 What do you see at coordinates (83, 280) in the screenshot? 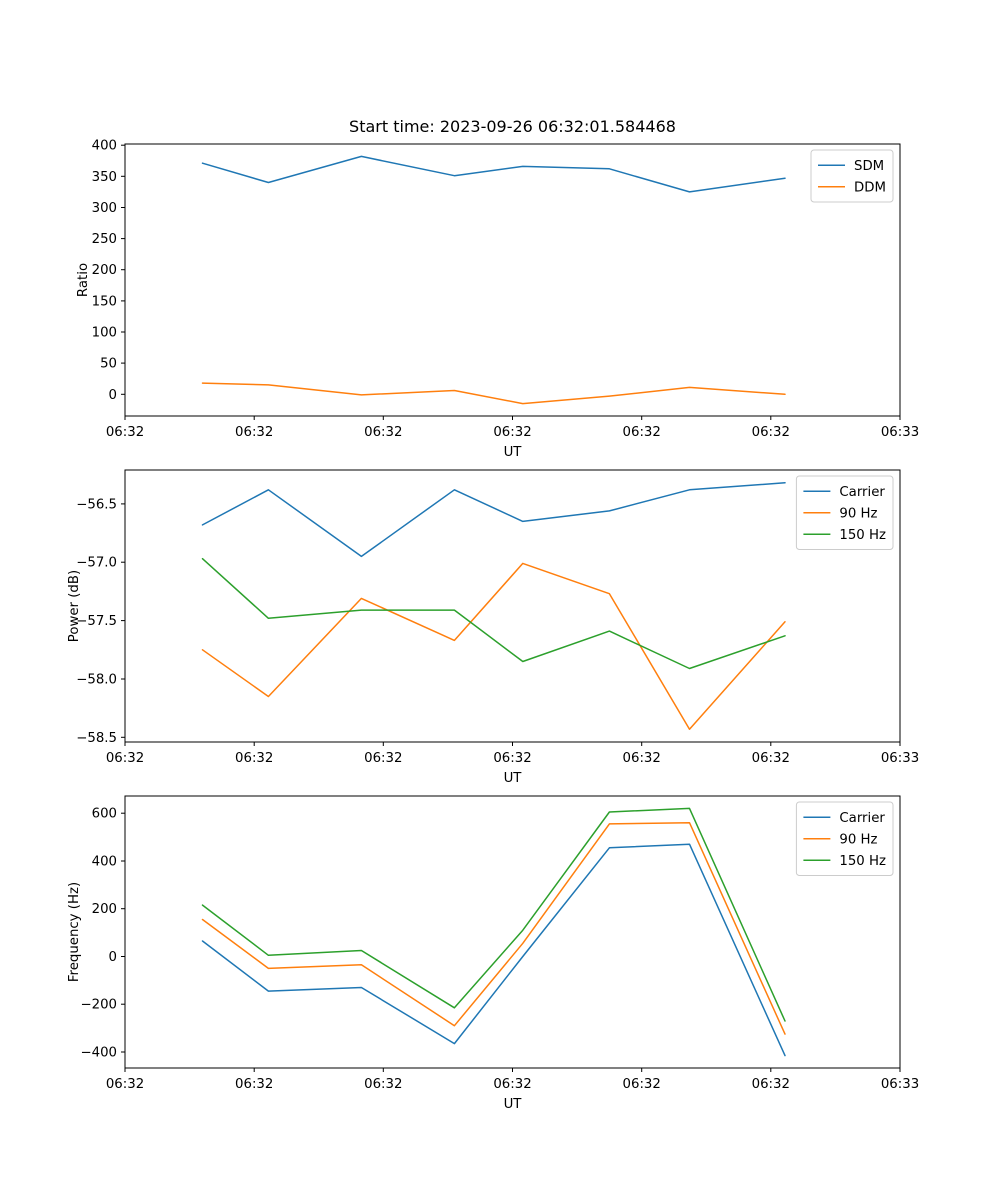
I see `y-axis-label: Ratio` at bounding box center [83, 280].